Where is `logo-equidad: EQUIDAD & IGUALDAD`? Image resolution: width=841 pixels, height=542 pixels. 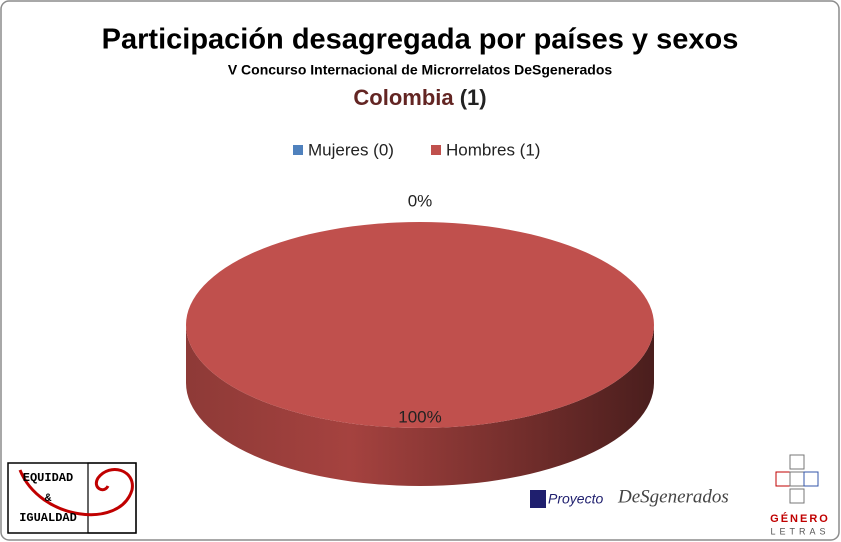 logo-equidad: EQUIDAD & IGUALDAD is located at coordinates (72, 498).